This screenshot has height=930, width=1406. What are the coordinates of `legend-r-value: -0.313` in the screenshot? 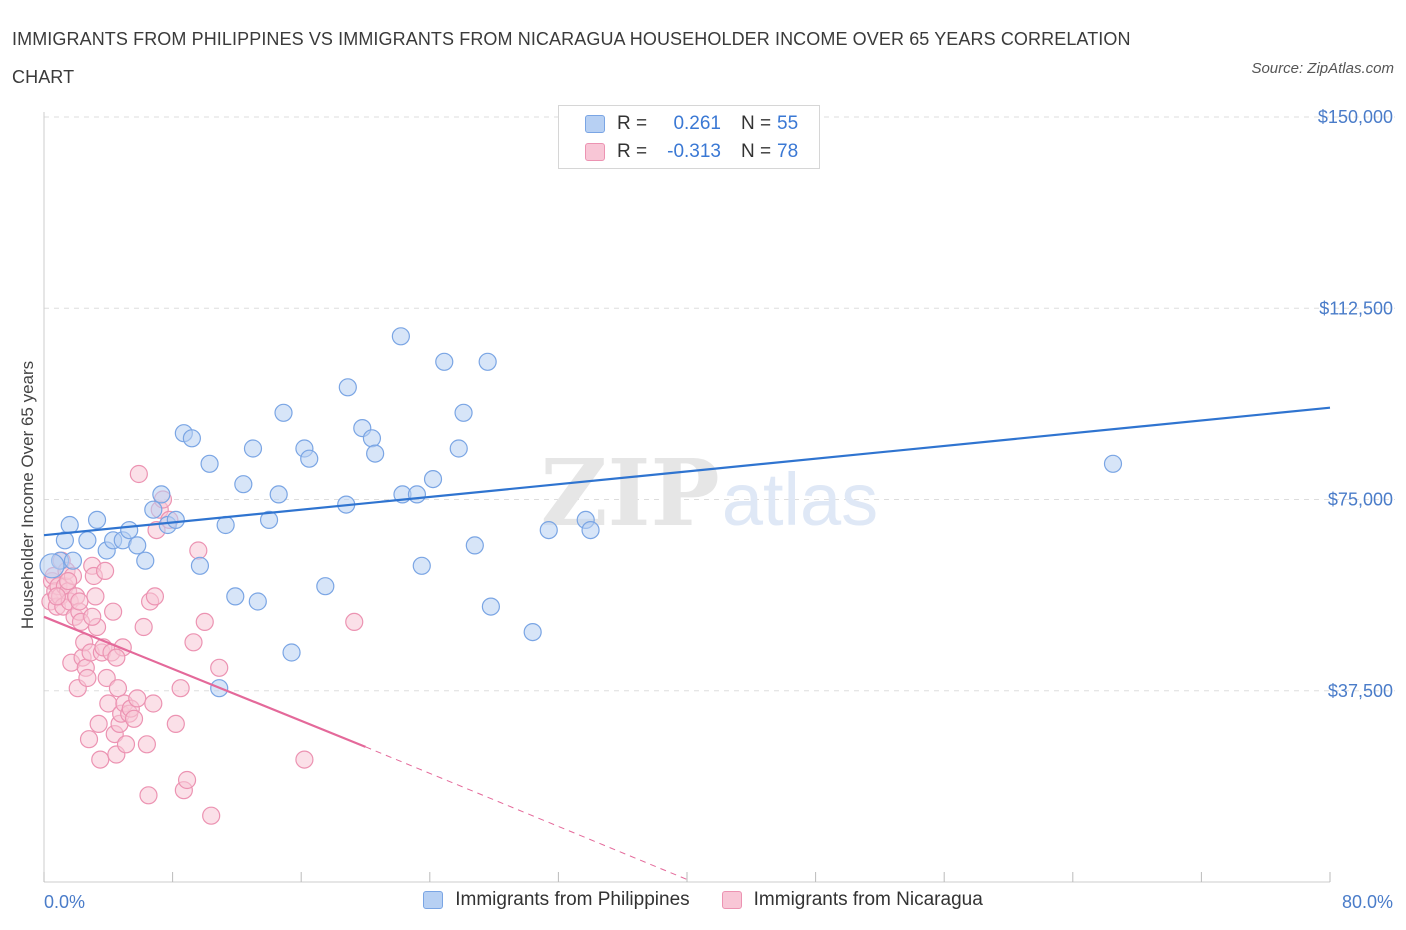 It's located at (694, 151).